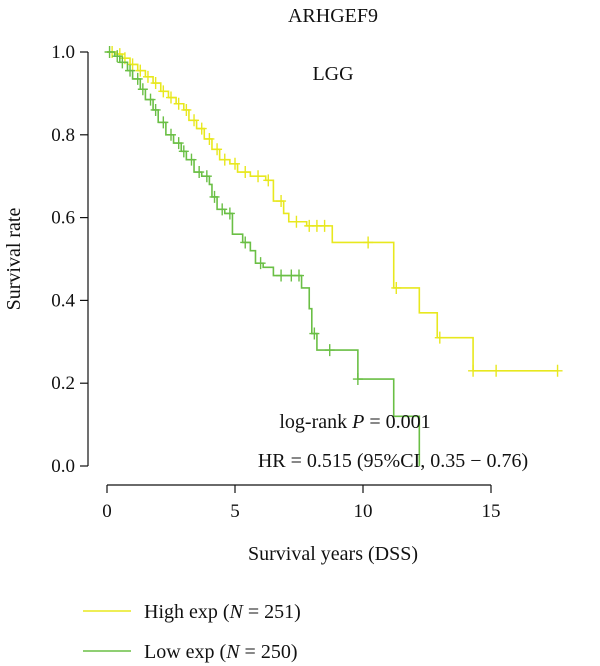 The height and width of the screenshot is (666, 600). Describe the element at coordinates (393, 461) in the screenshot. I see `hr-annotation: HR = 0.515 (95%CI, 0.35 − 0.76)` at that location.